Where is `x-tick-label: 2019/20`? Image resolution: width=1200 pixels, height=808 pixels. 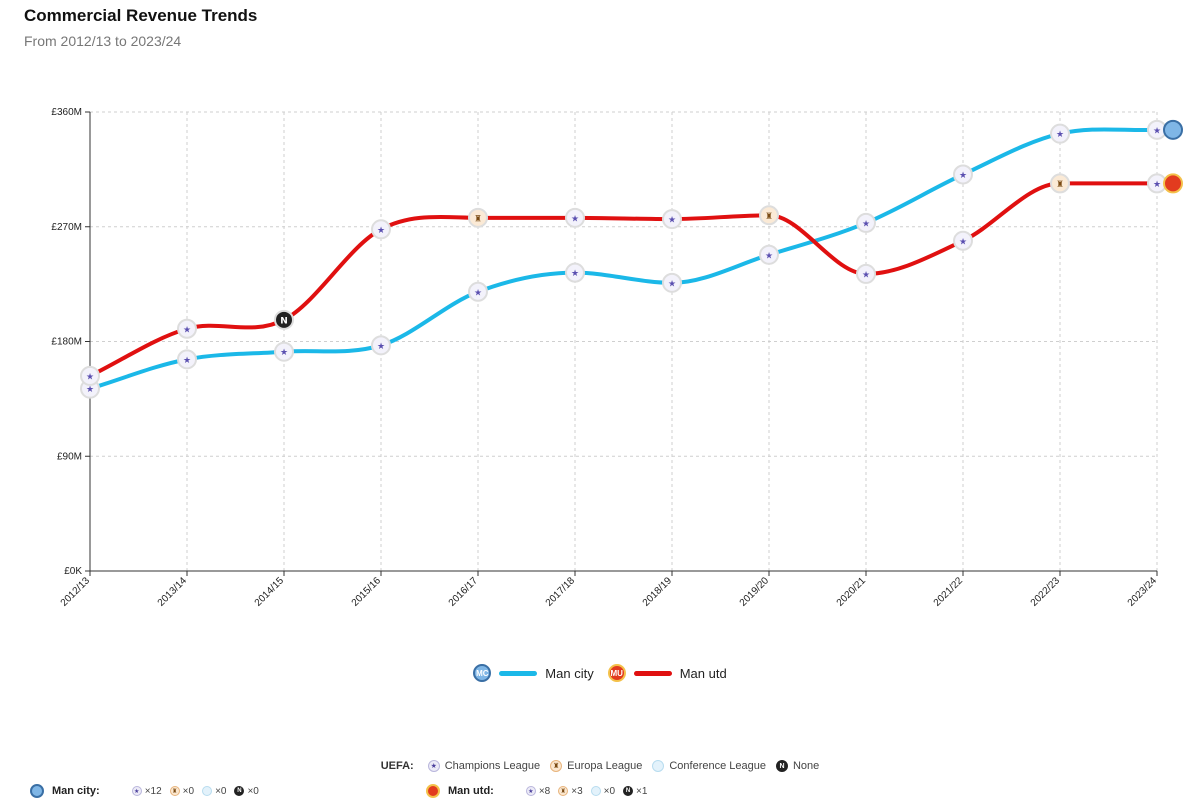
x-tick-label: 2019/20 is located at coordinates (755, 592).